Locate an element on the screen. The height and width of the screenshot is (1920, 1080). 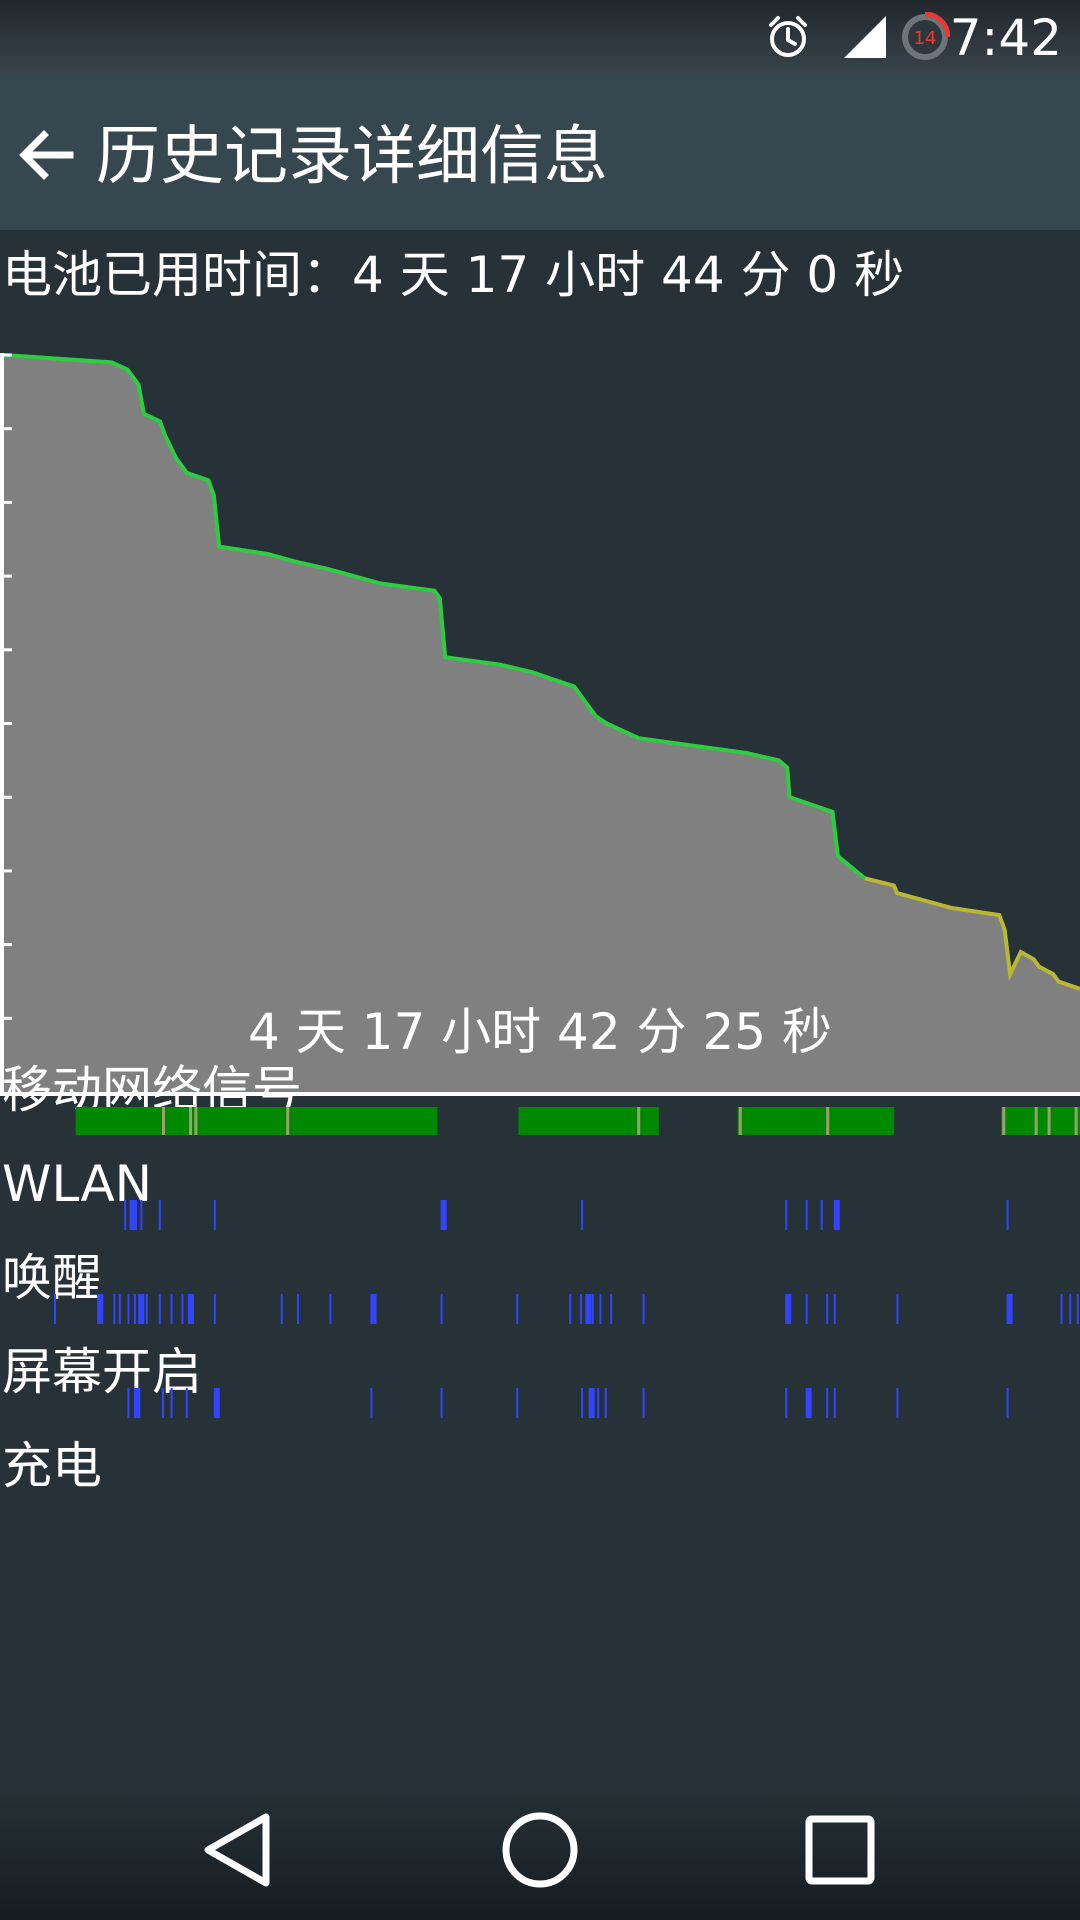
back-triangle-icon is located at coordinates (237, 1850).